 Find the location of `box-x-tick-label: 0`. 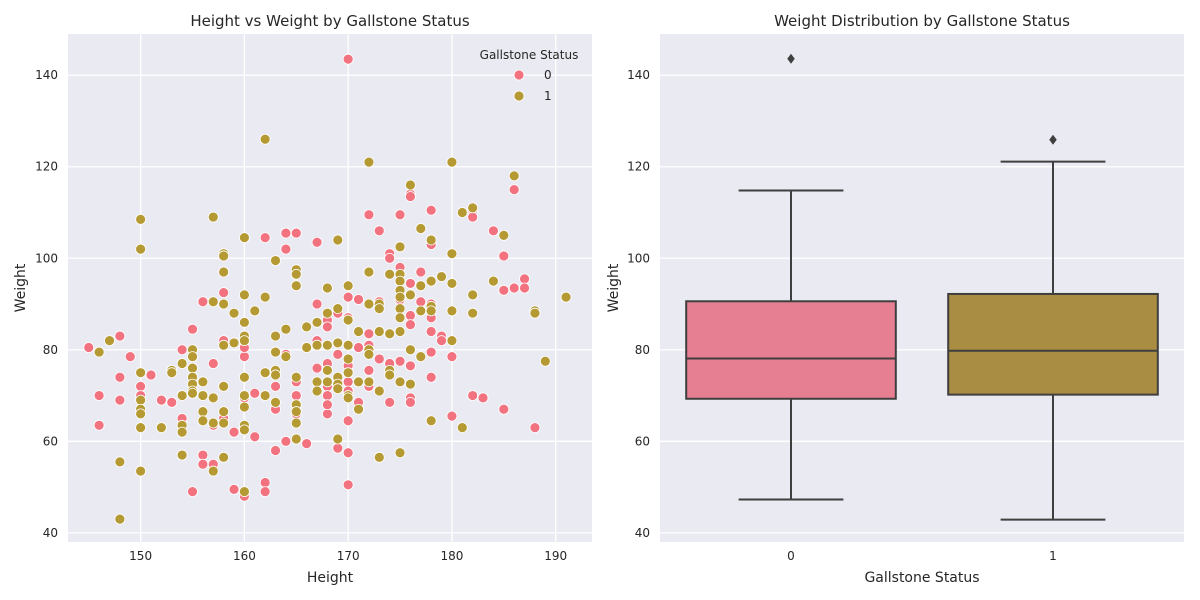

box-x-tick-label: 0 is located at coordinates (791, 556).